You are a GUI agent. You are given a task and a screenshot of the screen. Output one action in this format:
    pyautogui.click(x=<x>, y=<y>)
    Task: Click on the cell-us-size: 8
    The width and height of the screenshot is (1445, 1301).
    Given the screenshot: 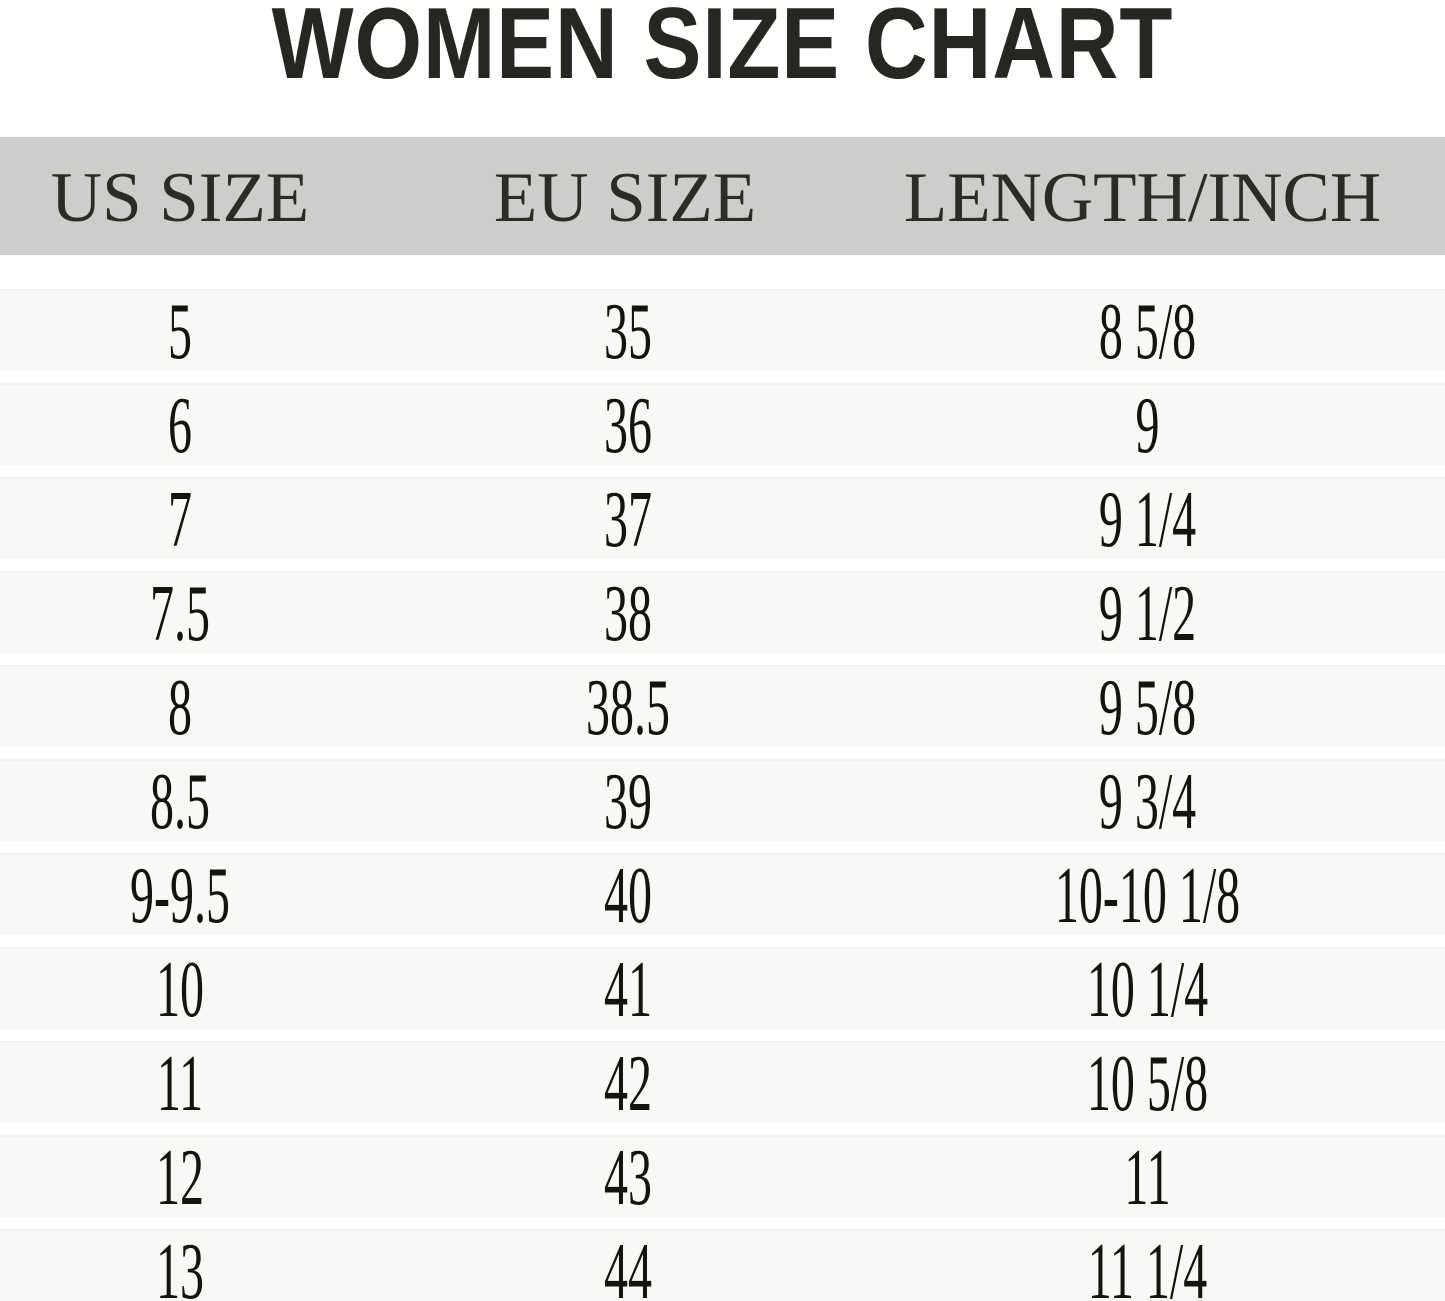 What is the action you would take?
    pyautogui.click(x=180, y=708)
    